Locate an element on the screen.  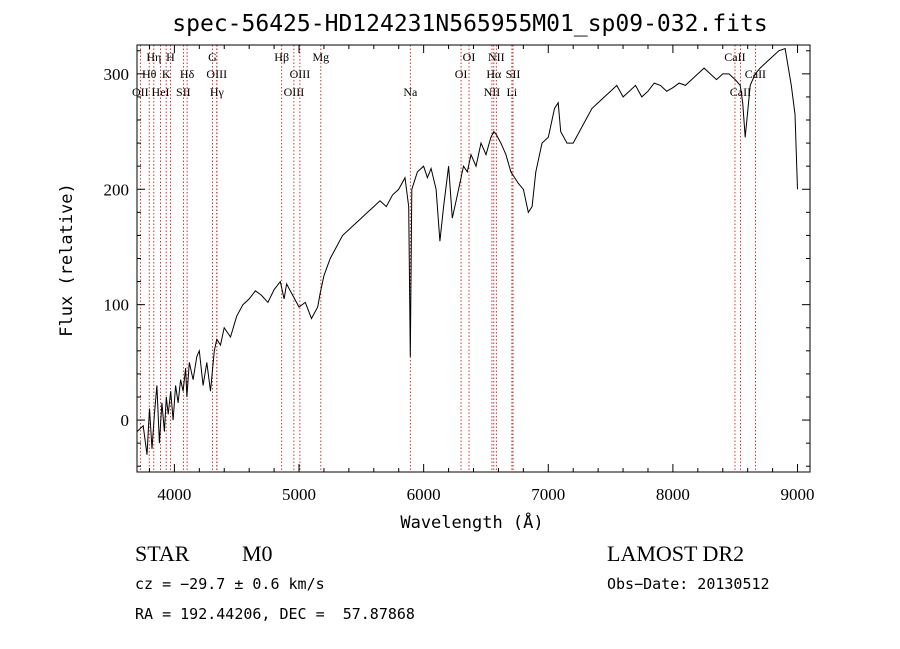
x-tick-label: 4000 is located at coordinates (174, 494).